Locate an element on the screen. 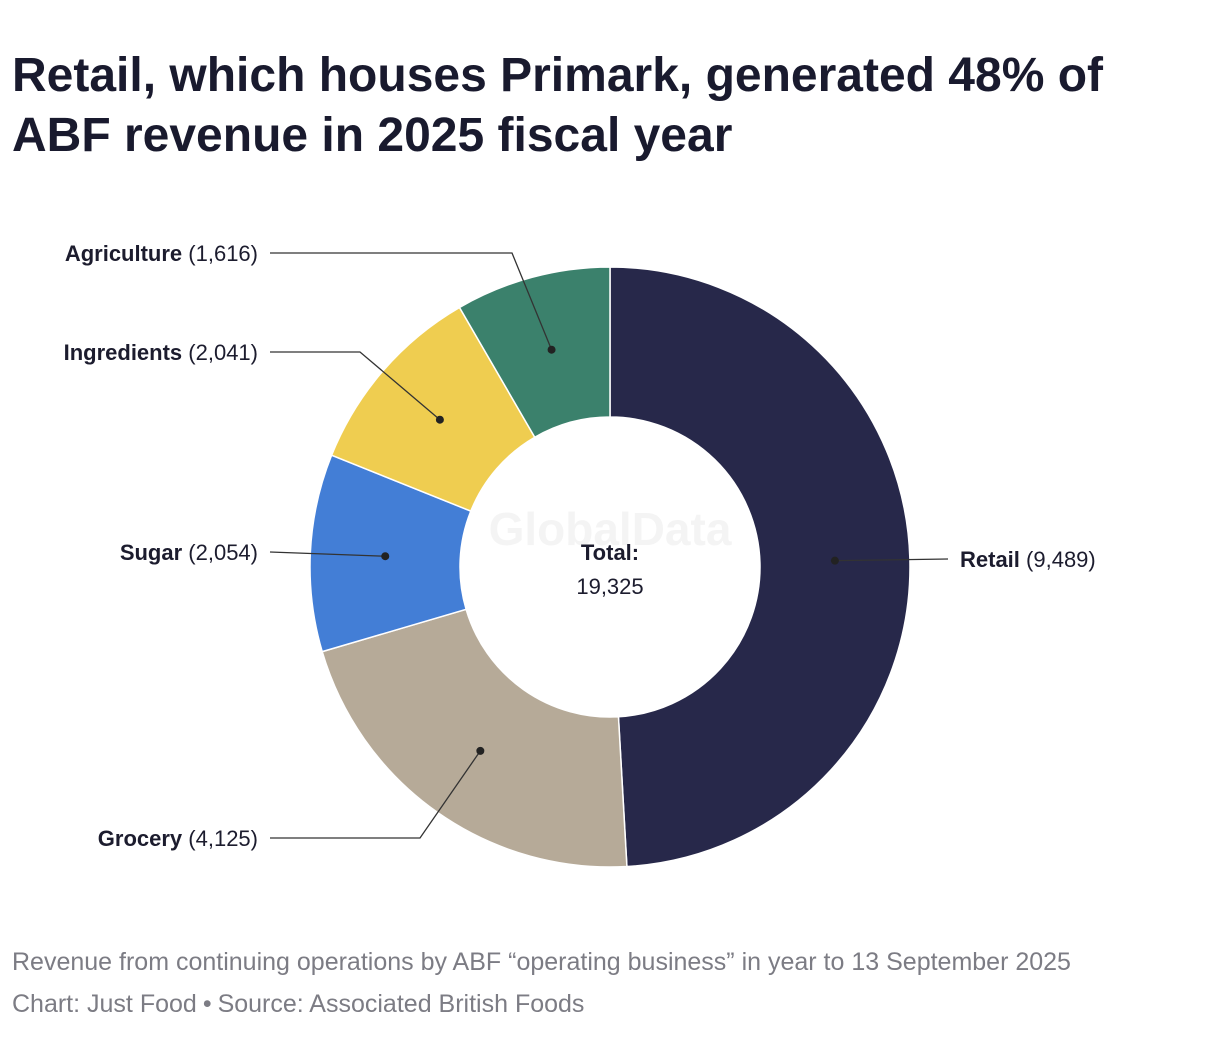  label-value-ingredients: (2,041) is located at coordinates (220, 352).